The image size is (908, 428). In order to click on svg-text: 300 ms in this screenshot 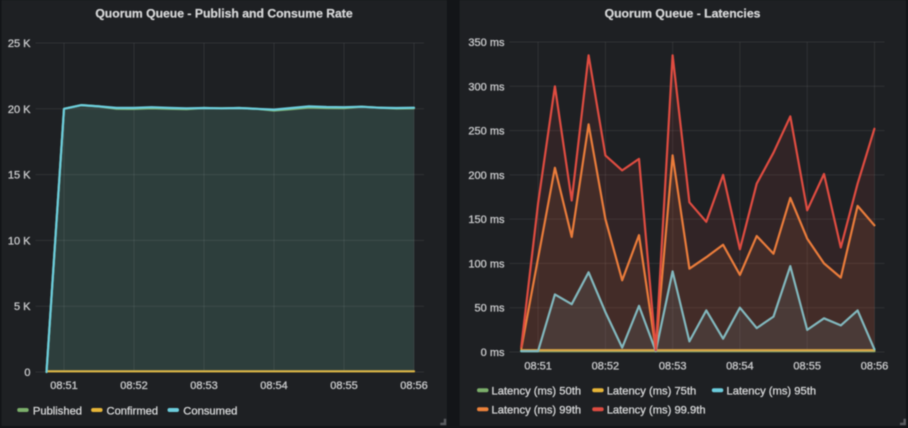, I will do `click(486, 87)`.